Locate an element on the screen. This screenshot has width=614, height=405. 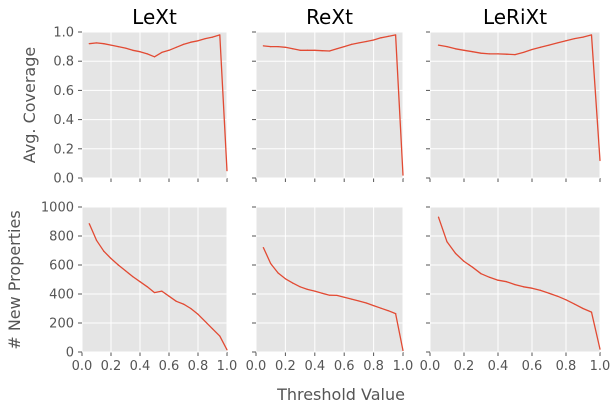
y-tick-label: 200 is located at coordinates (61, 324).